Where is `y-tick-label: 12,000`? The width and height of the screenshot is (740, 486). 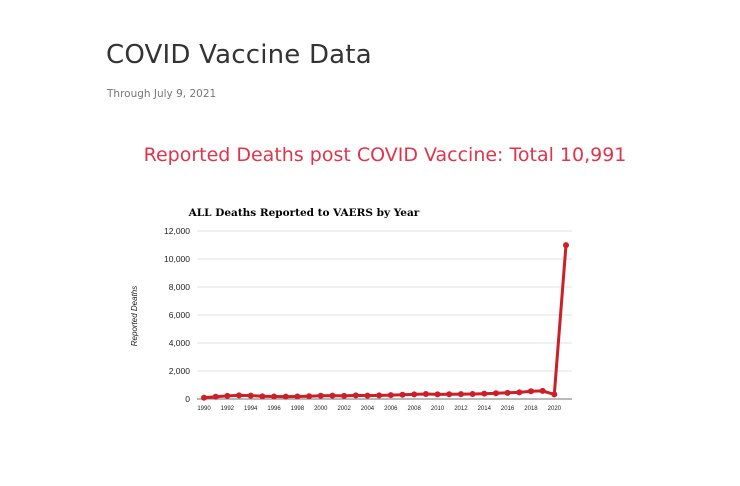
y-tick-label: 12,000 is located at coordinates (177, 231).